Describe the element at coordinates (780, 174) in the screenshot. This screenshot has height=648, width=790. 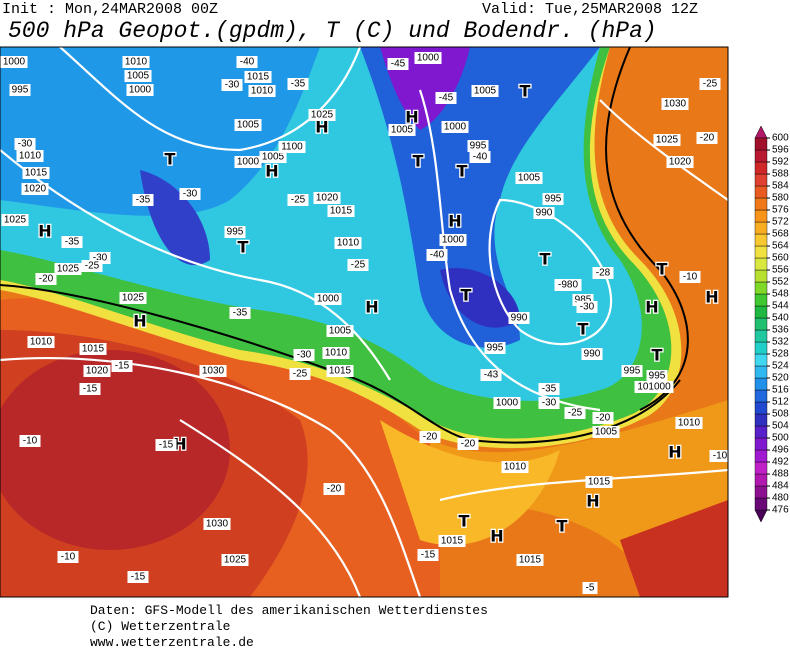
I see `colorbar-label: 588` at that location.